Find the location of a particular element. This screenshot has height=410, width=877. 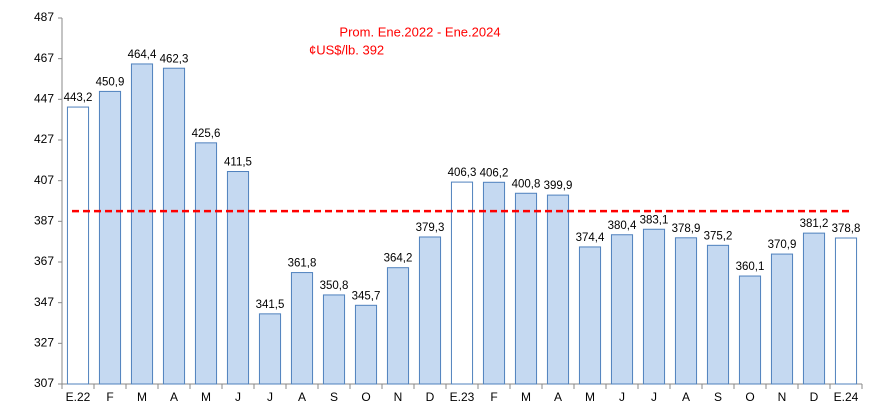

value-label: 462,3 is located at coordinates (174, 59).